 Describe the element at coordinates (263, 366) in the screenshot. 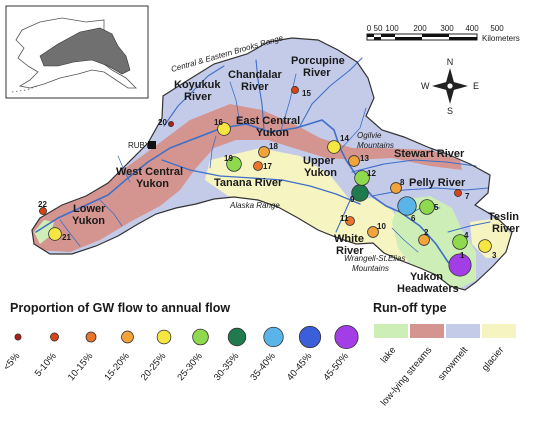

I see `legend-gw-label-7: 35-40%` at that location.